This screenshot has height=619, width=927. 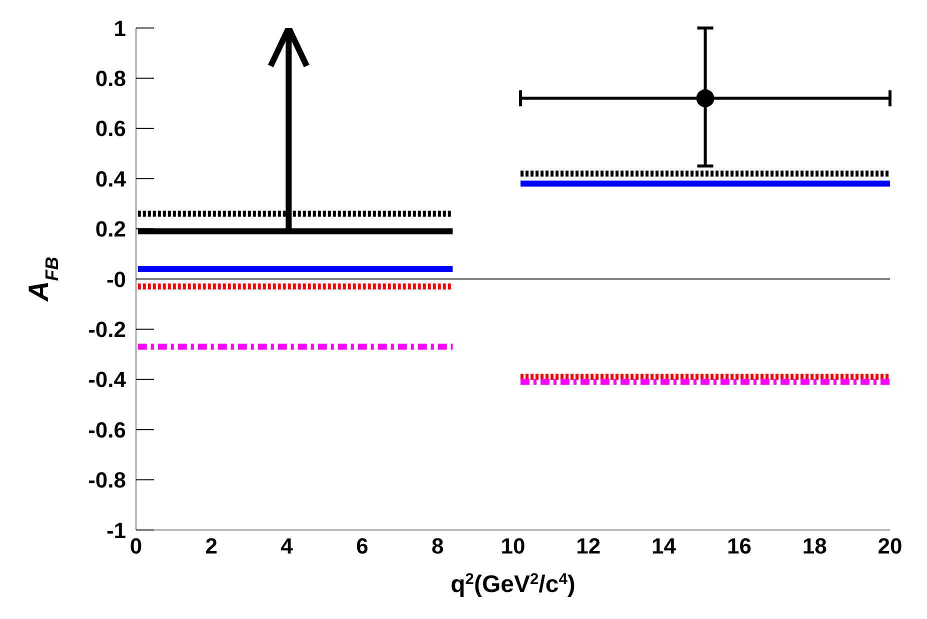 I want to click on y-tick-label: 0.8, so click(x=110, y=79).